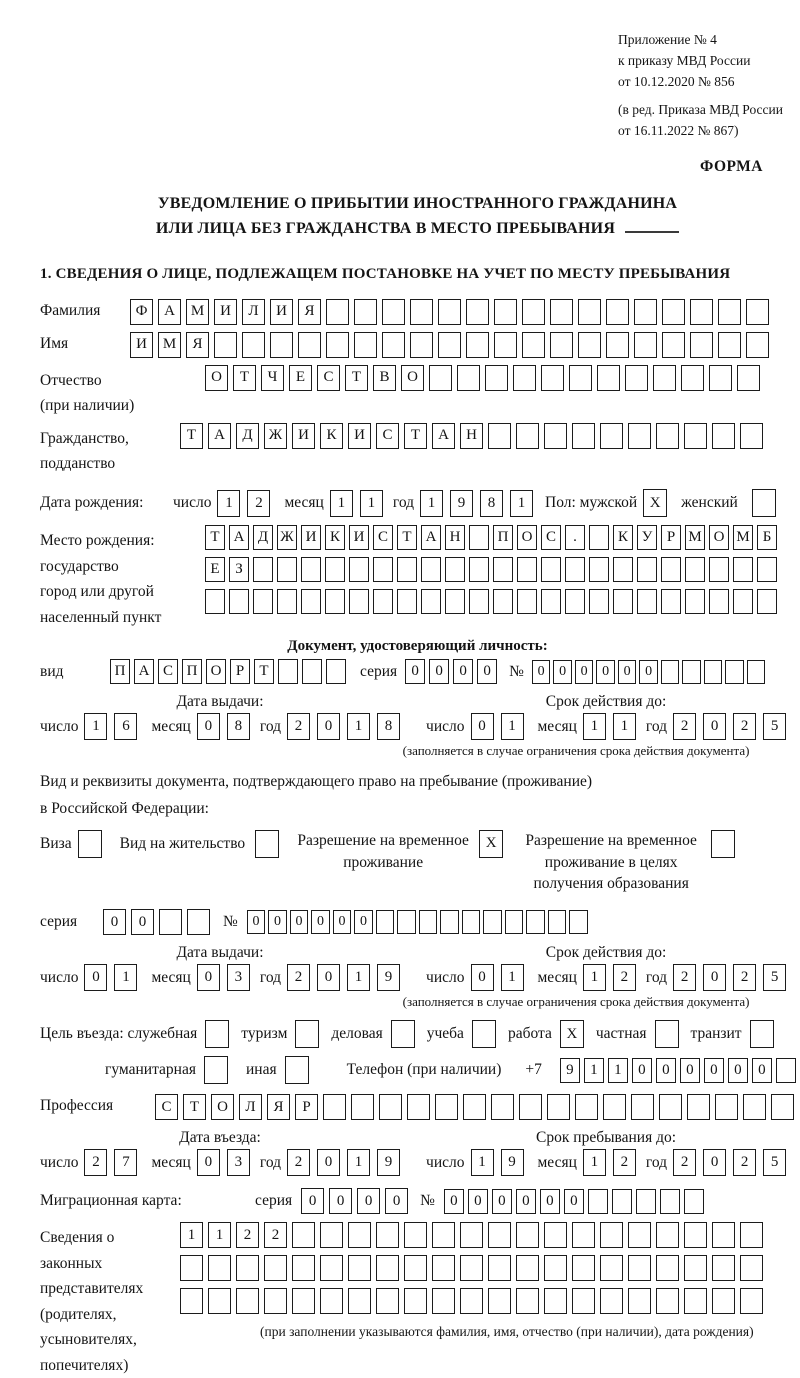  What do you see at coordinates (309, 311) in the screenshot?
I see `form-cell: Я` at bounding box center [309, 311].